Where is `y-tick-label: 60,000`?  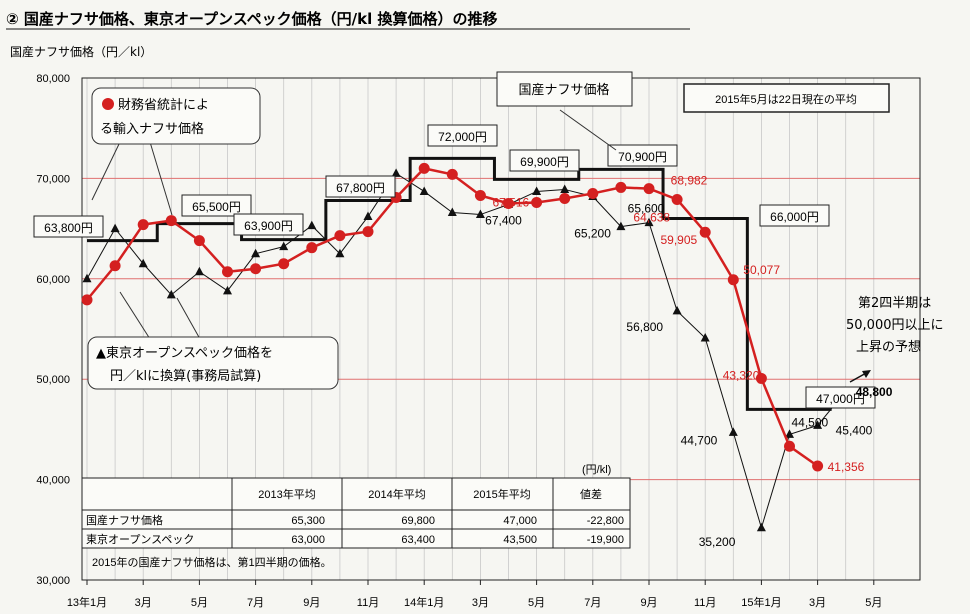
y-tick-label: 60,000 is located at coordinates (53, 280).